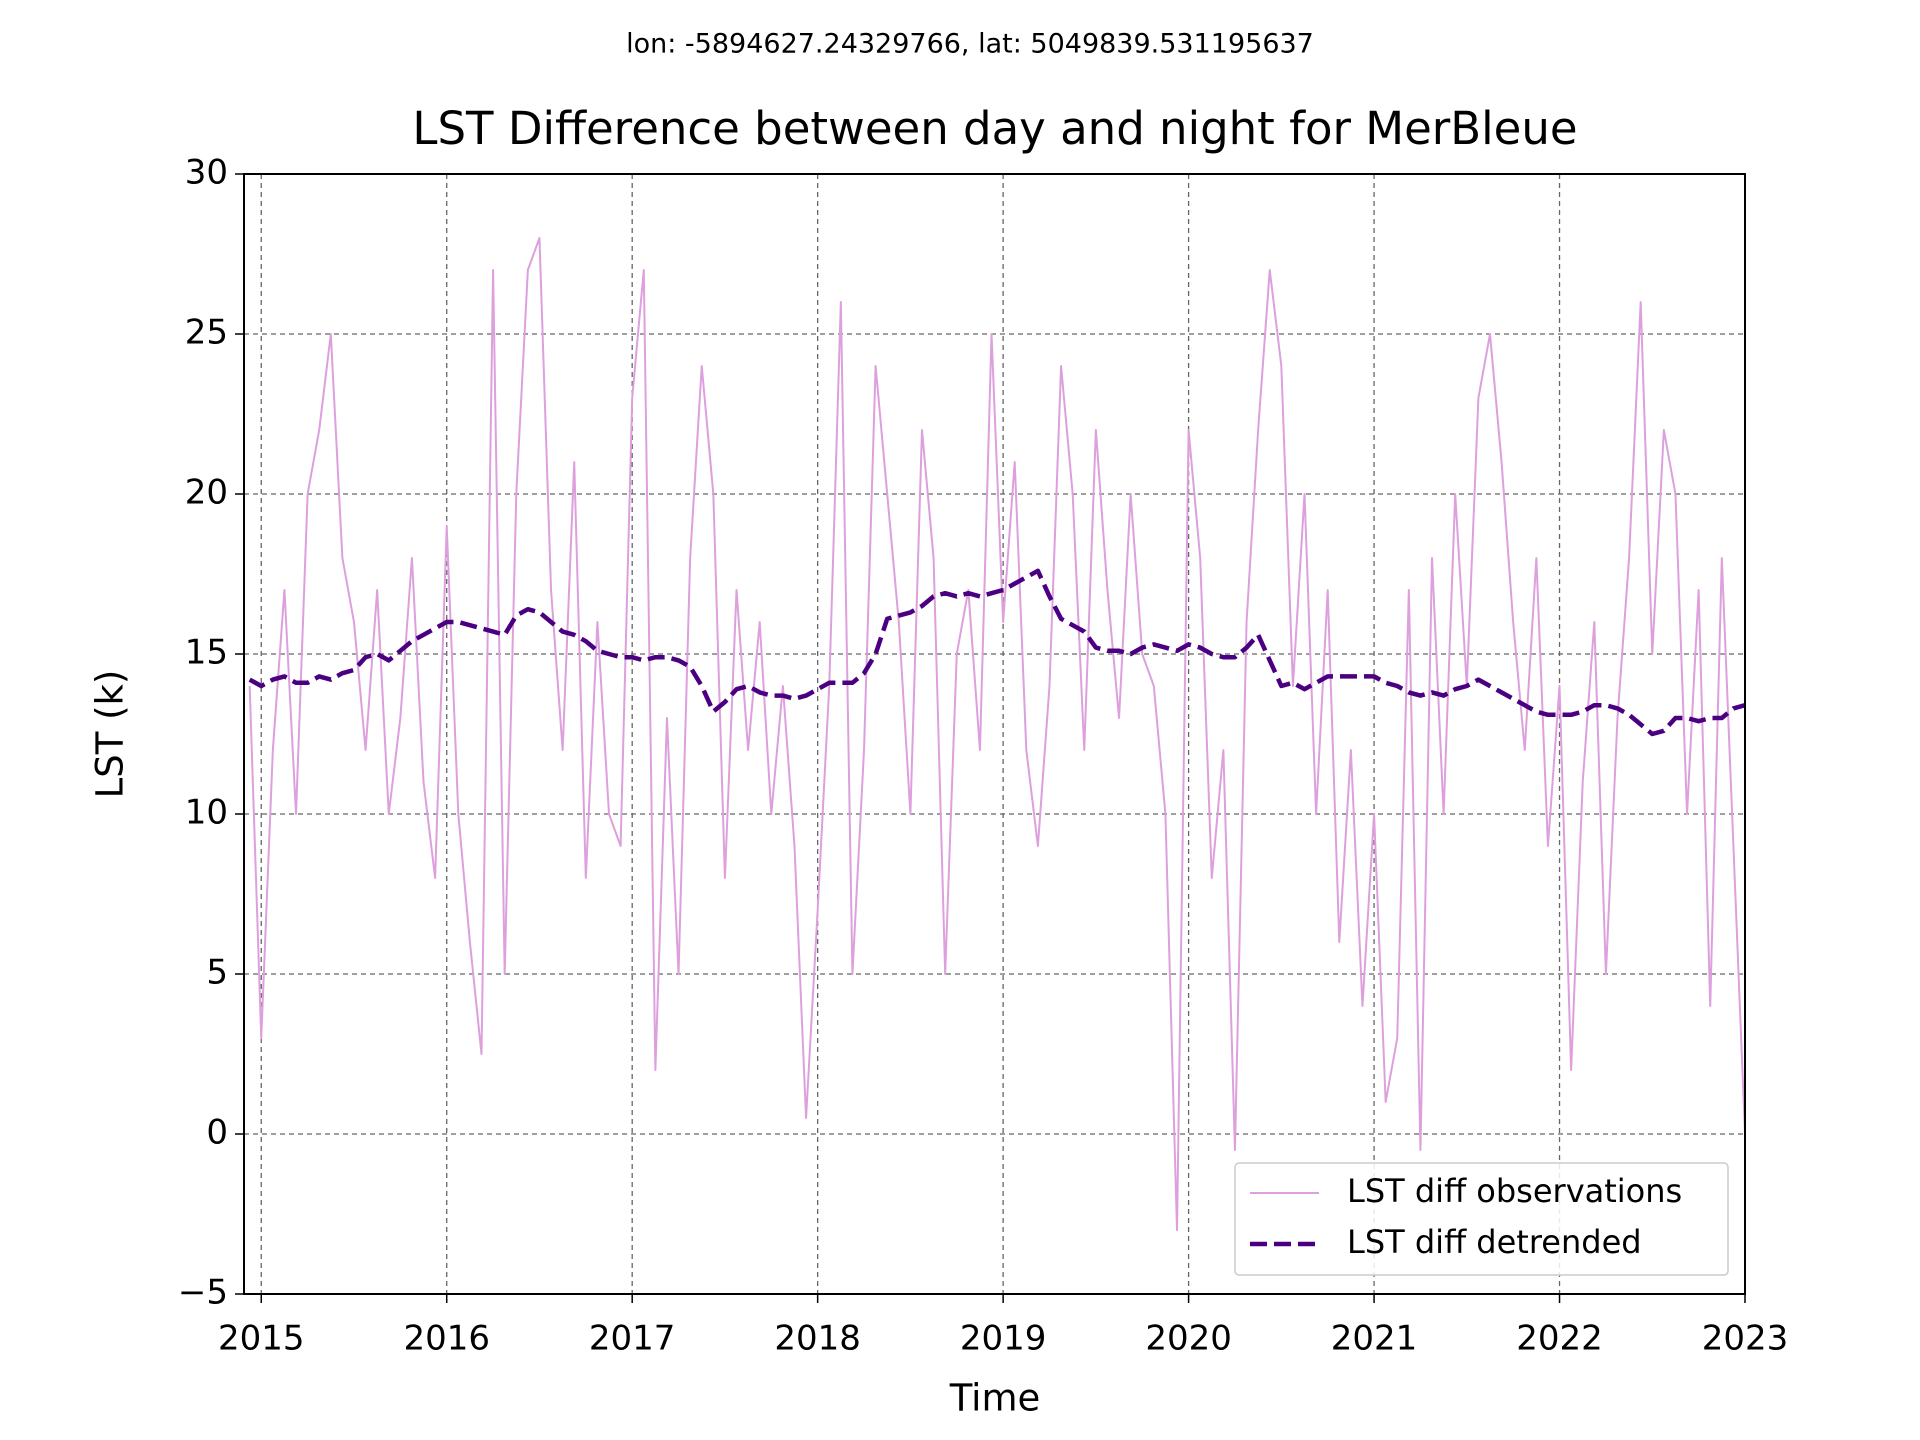  Describe the element at coordinates (996, 652) in the screenshot. I see `series-line` at that location.